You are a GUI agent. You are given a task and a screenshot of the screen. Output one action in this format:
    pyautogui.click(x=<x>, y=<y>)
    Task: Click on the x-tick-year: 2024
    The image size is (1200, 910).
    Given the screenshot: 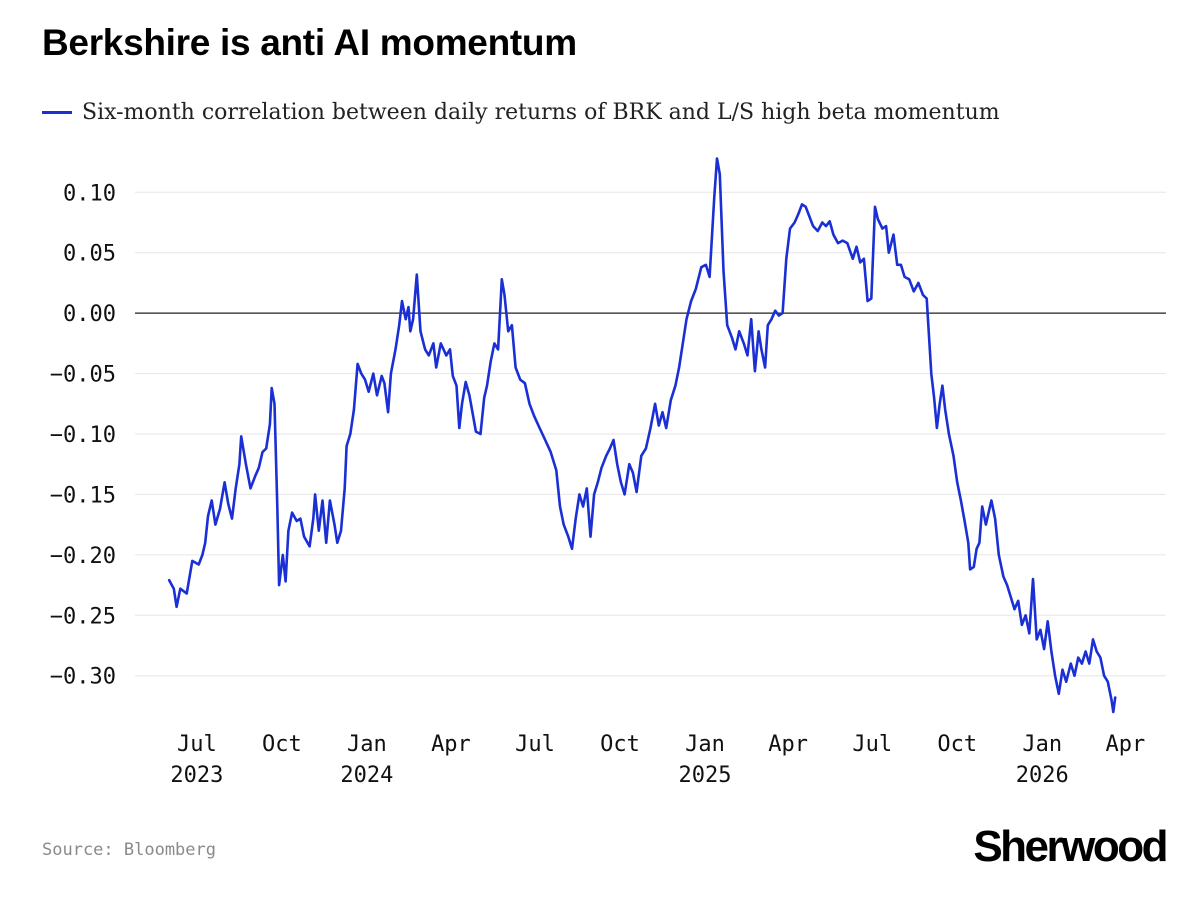 What is the action you would take?
    pyautogui.click(x=366, y=775)
    